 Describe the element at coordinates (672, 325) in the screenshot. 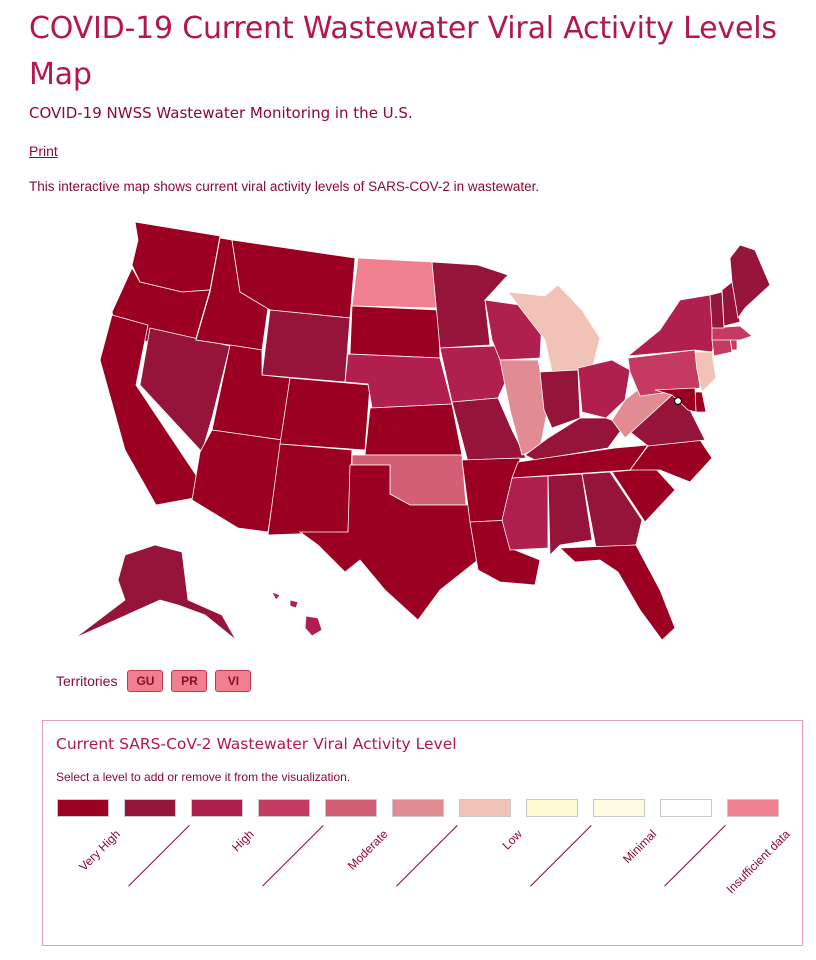

I see `state-ny` at that location.